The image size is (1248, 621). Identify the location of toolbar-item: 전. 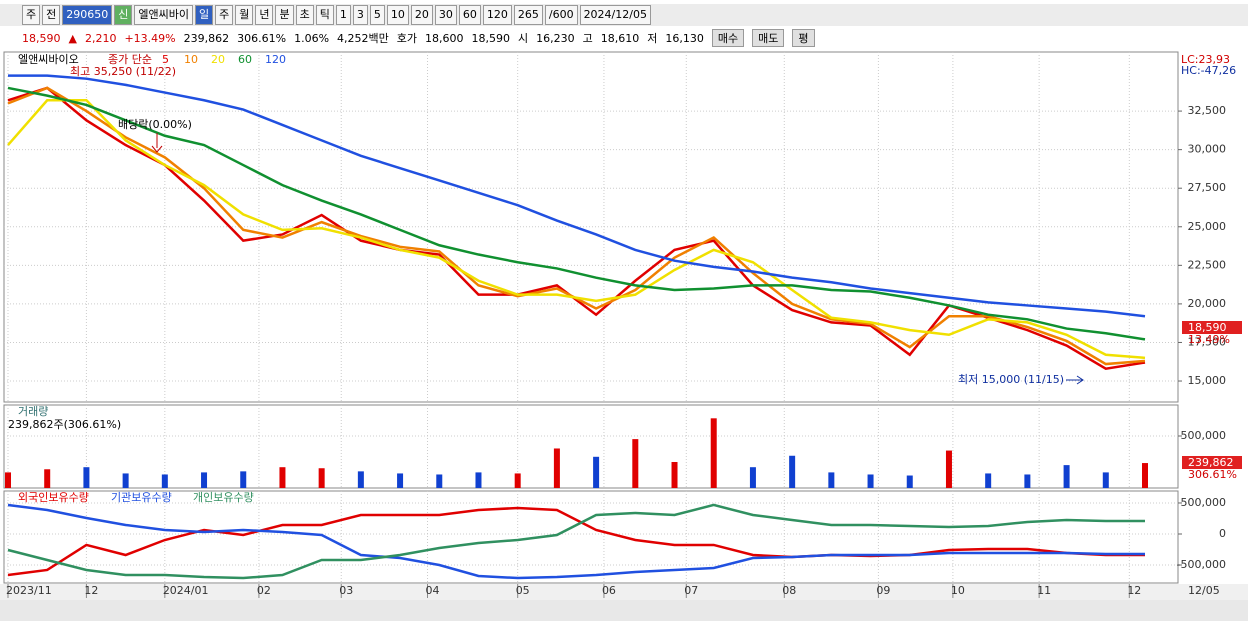
(51, 15).